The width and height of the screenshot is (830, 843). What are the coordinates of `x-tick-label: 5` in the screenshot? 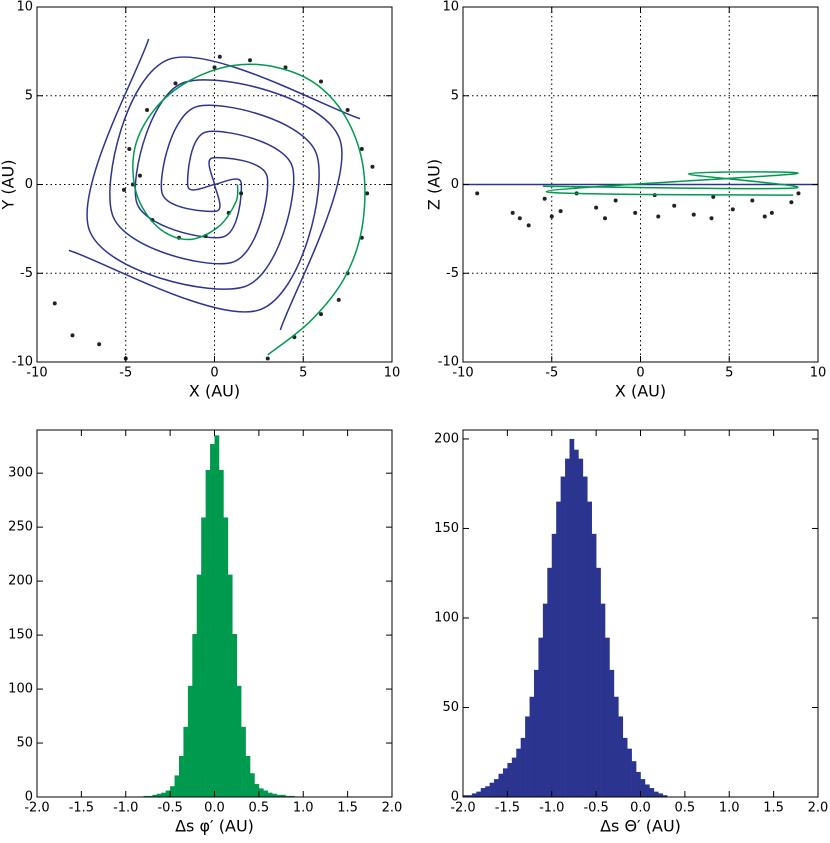 It's located at (303, 373).